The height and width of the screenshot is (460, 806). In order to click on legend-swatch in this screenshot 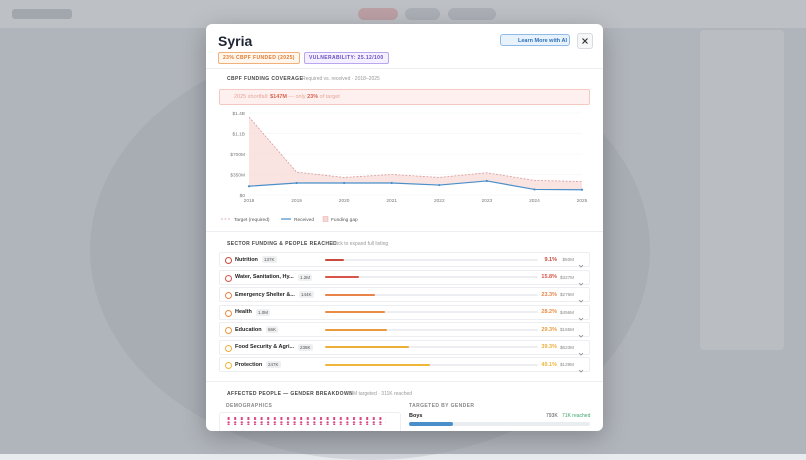, I will do `click(325, 219)`.